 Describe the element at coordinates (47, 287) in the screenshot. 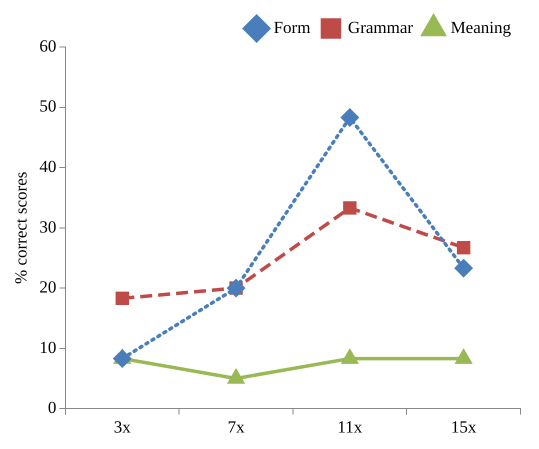

I see `y-tick-label: 20` at that location.